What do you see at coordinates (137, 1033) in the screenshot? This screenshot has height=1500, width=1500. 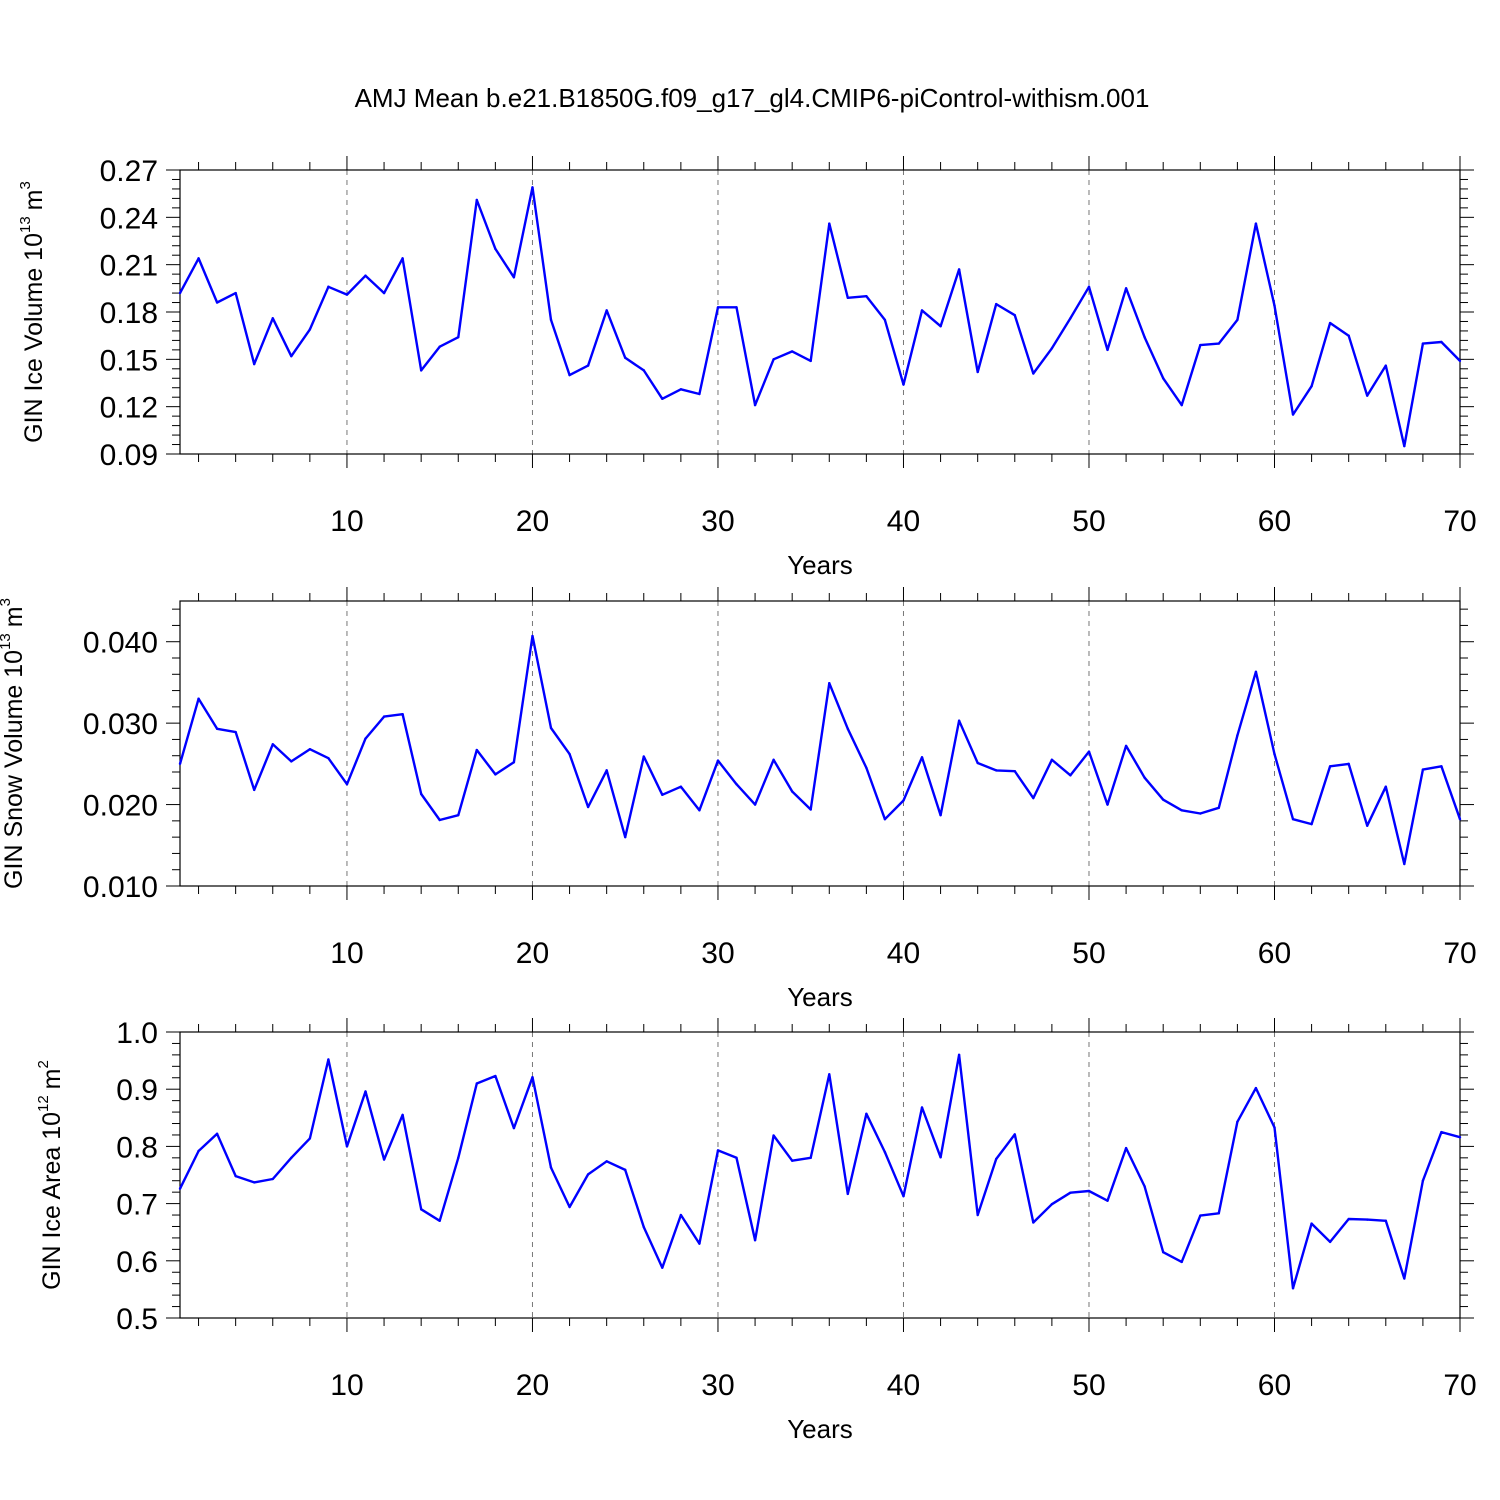 I see `y-tick-label: 1.0` at bounding box center [137, 1033].